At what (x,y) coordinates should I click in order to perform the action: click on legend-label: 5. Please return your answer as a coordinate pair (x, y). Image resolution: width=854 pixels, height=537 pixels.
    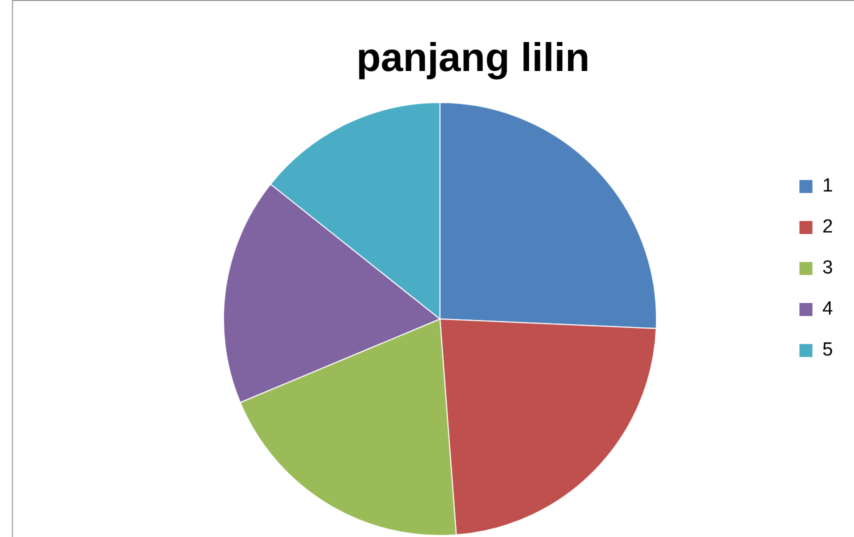
    Looking at the image, I should click on (828, 350).